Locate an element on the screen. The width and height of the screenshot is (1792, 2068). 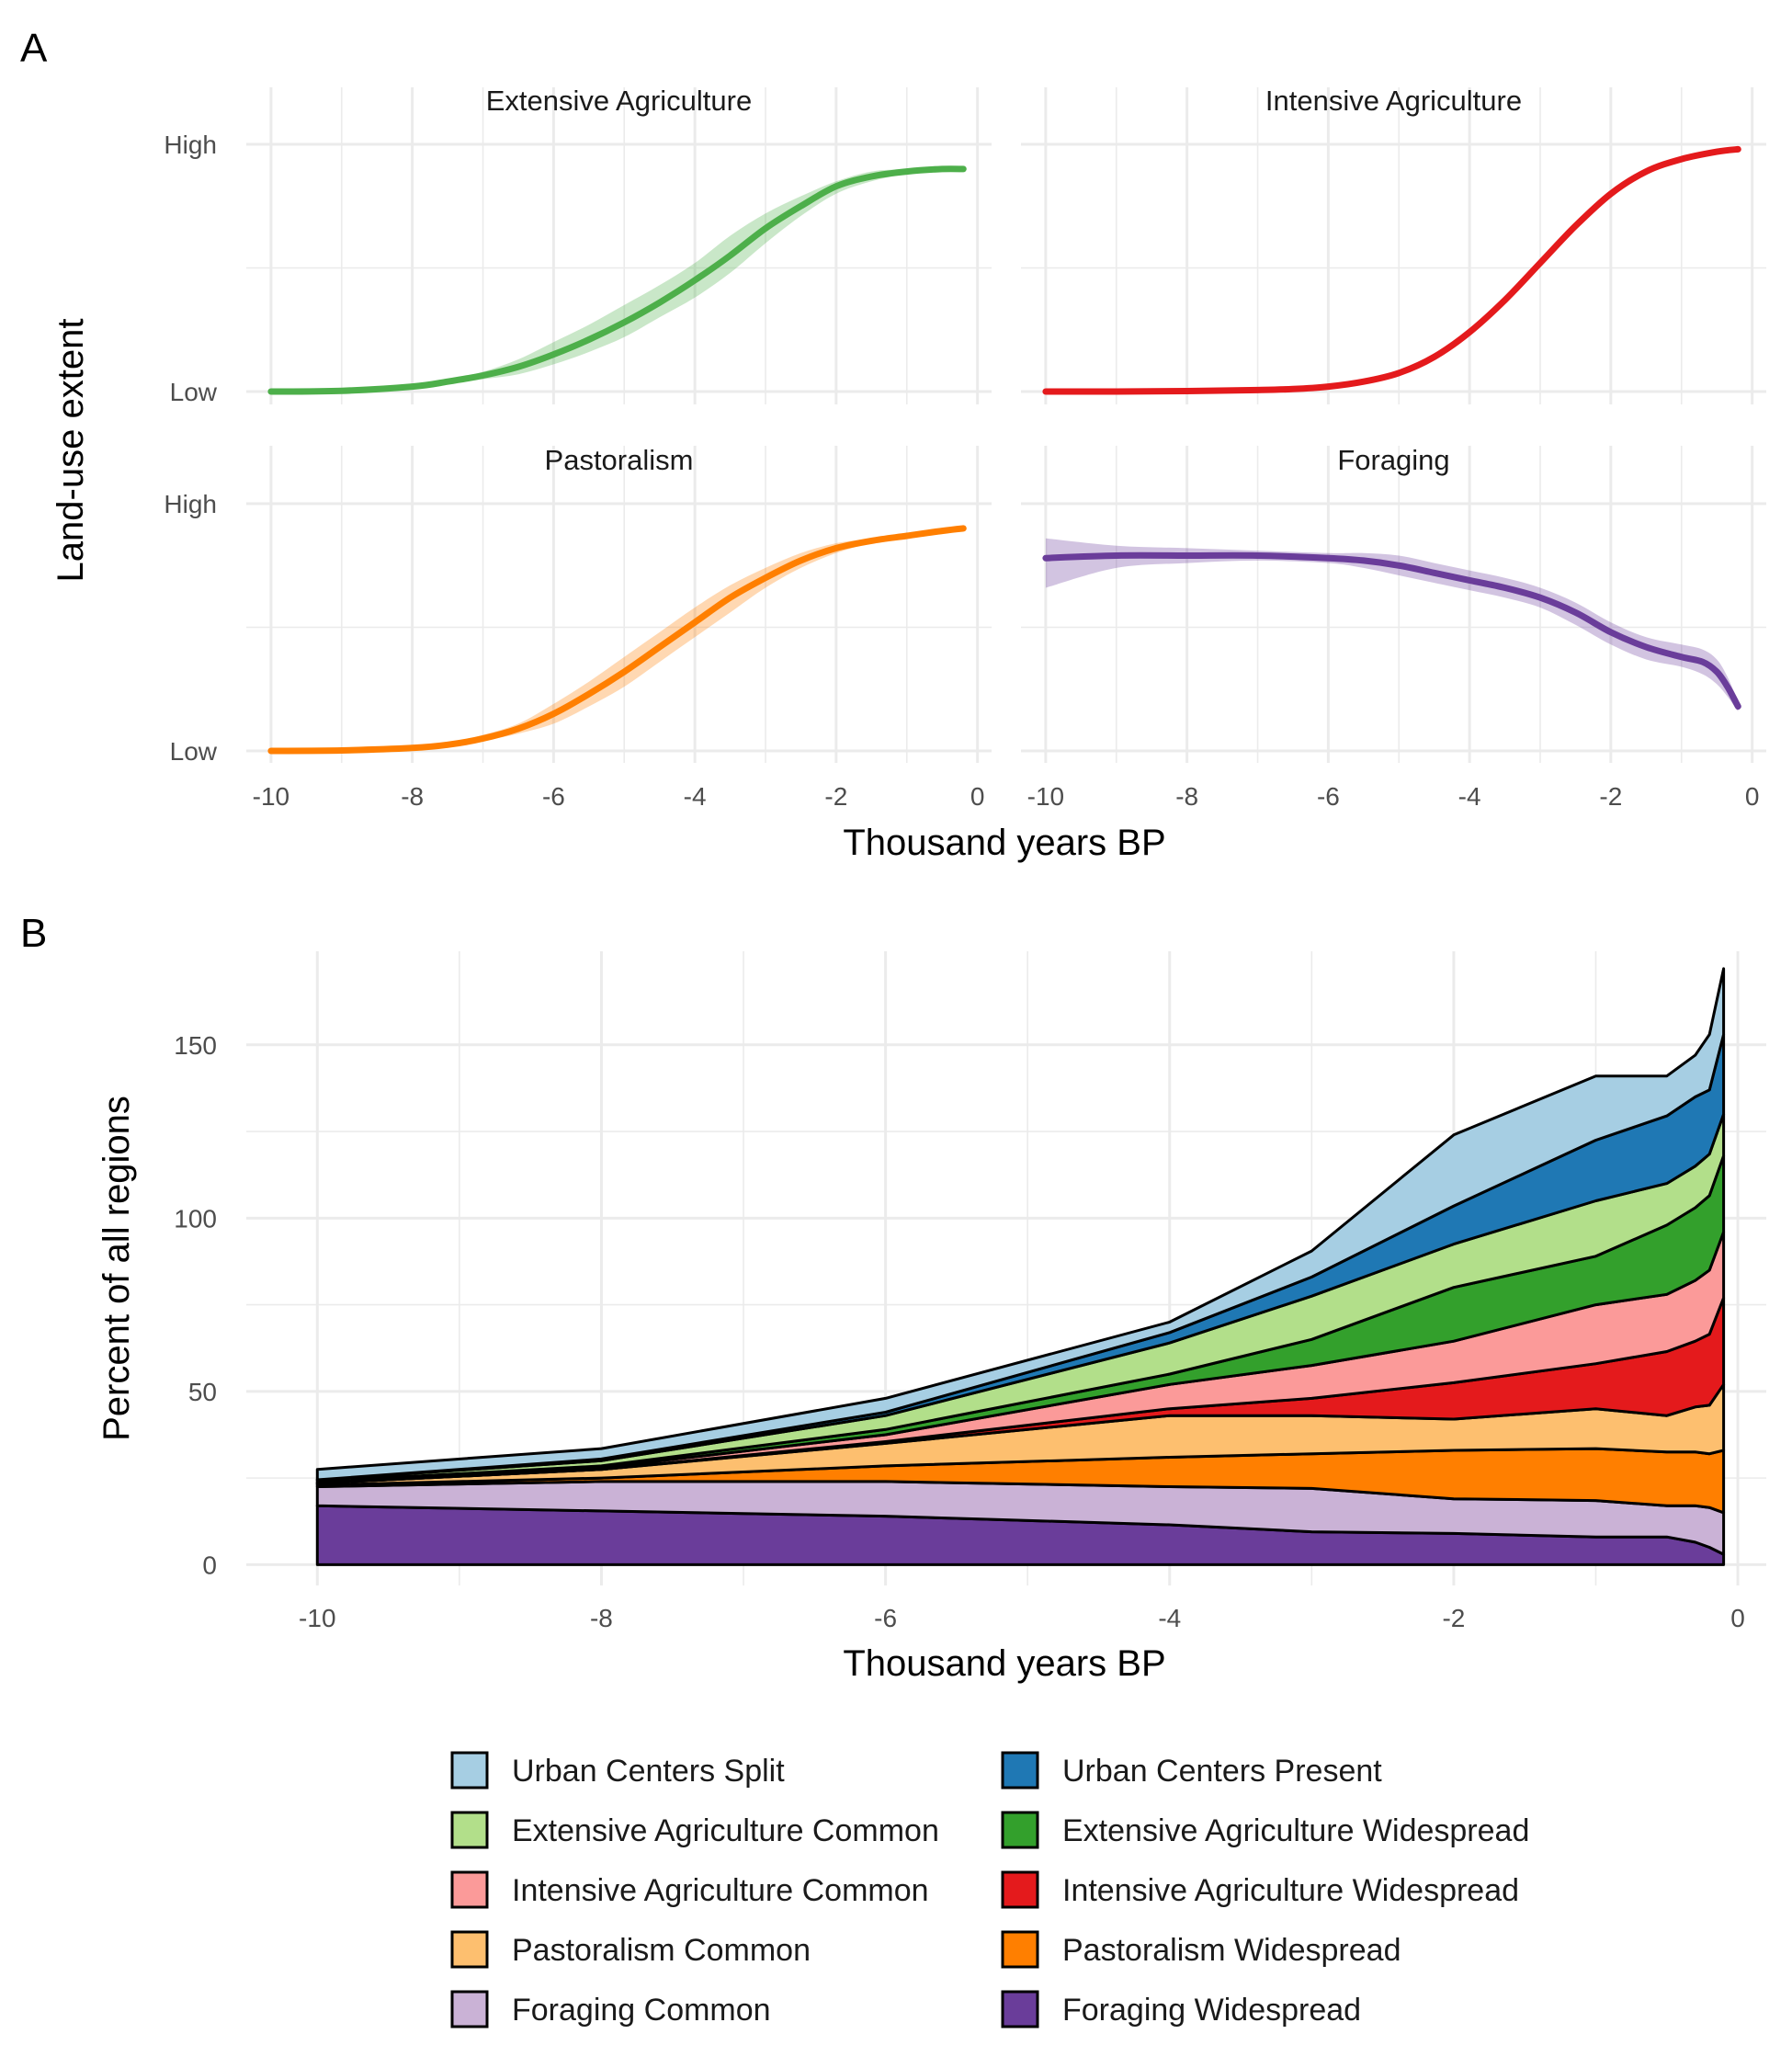
facet-title: Foraging is located at coordinates (1393, 460).